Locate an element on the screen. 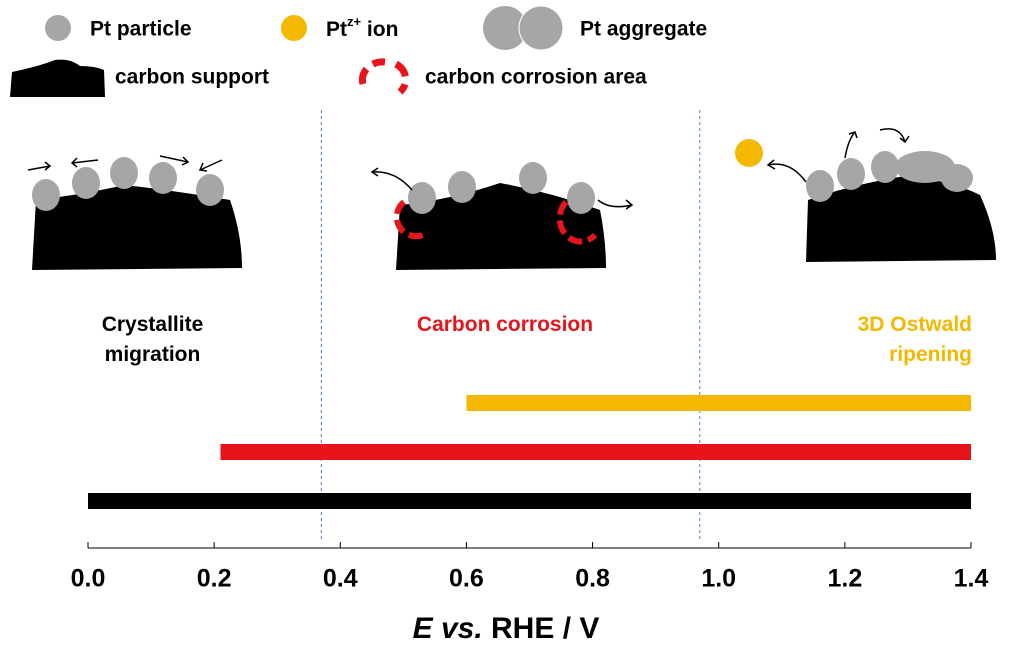 The height and width of the screenshot is (658, 1012). x-tick-label: 0.4 is located at coordinates (340, 579).